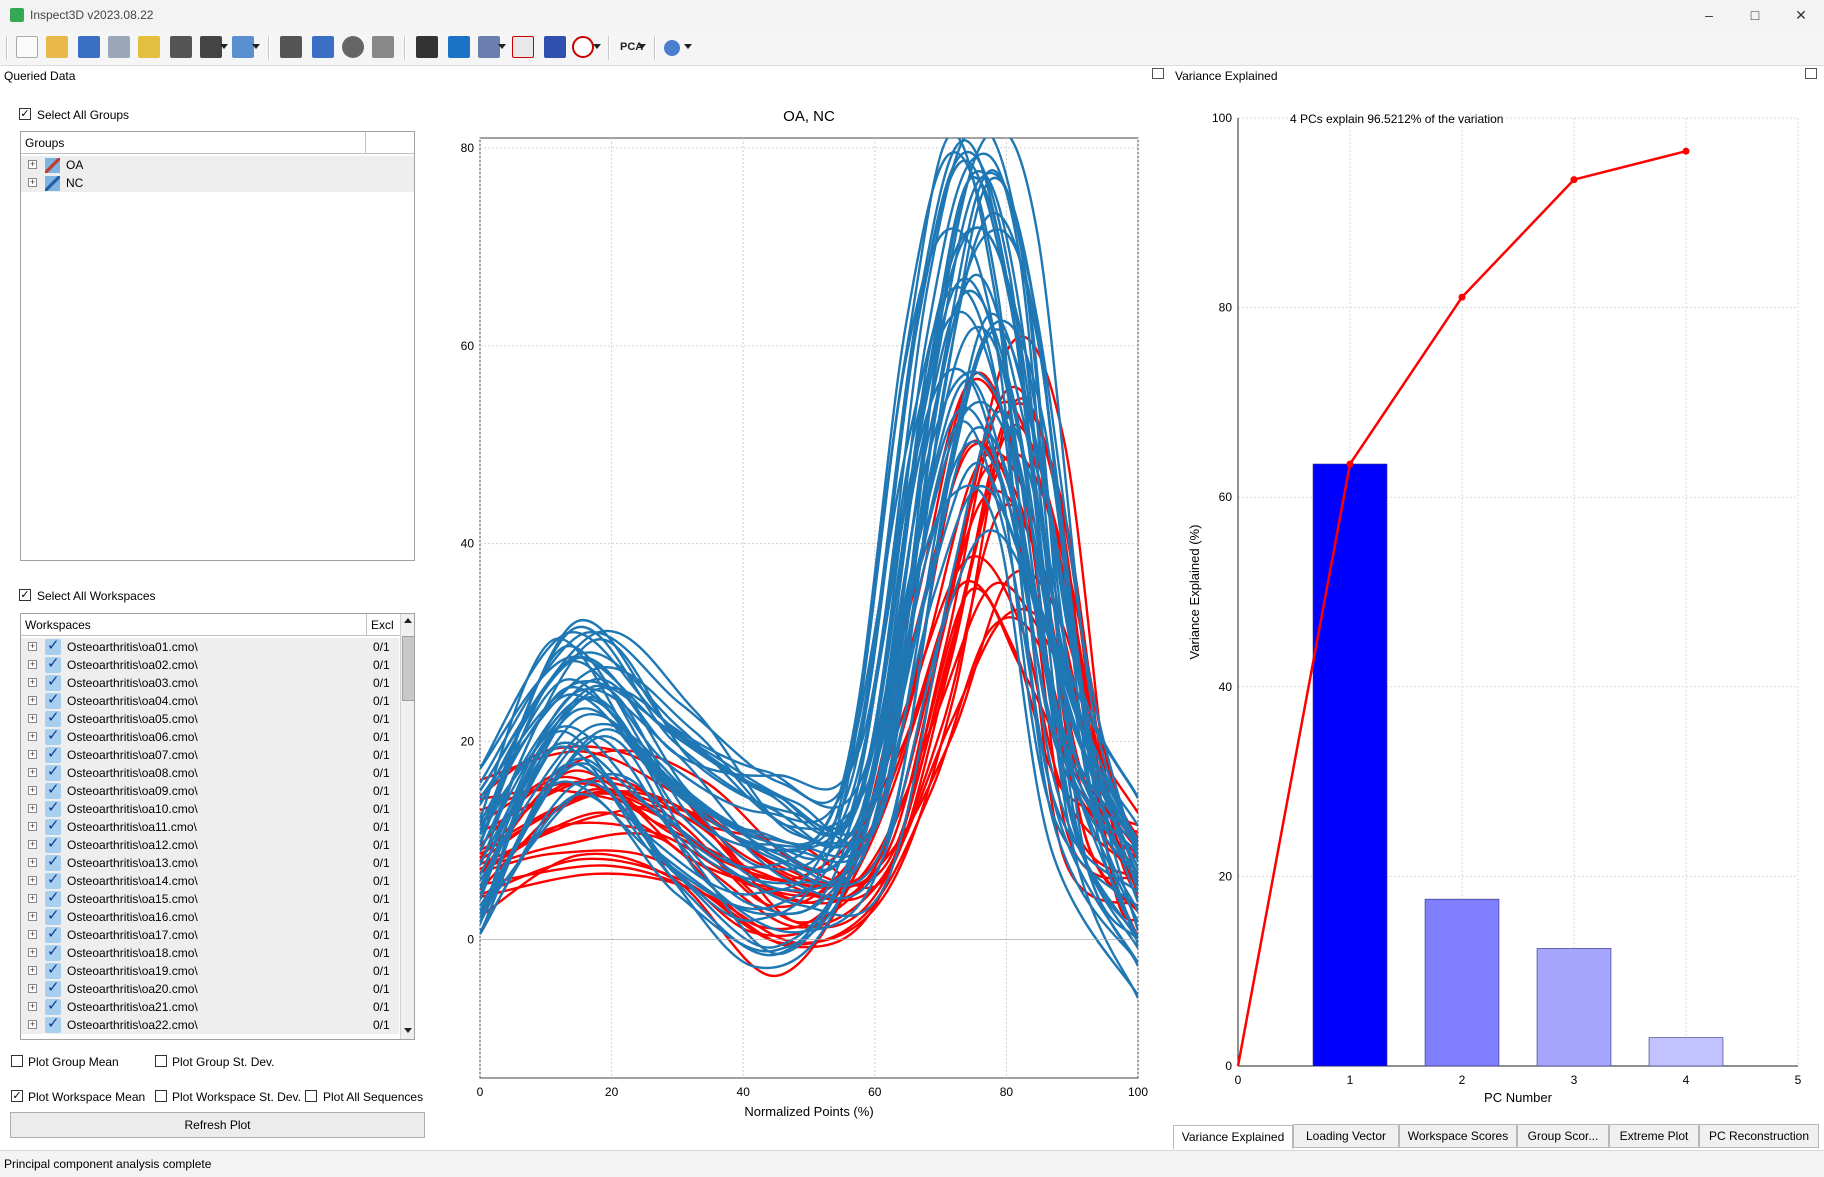 The width and height of the screenshot is (1824, 1177). I want to click on help-icon, so click(672, 48).